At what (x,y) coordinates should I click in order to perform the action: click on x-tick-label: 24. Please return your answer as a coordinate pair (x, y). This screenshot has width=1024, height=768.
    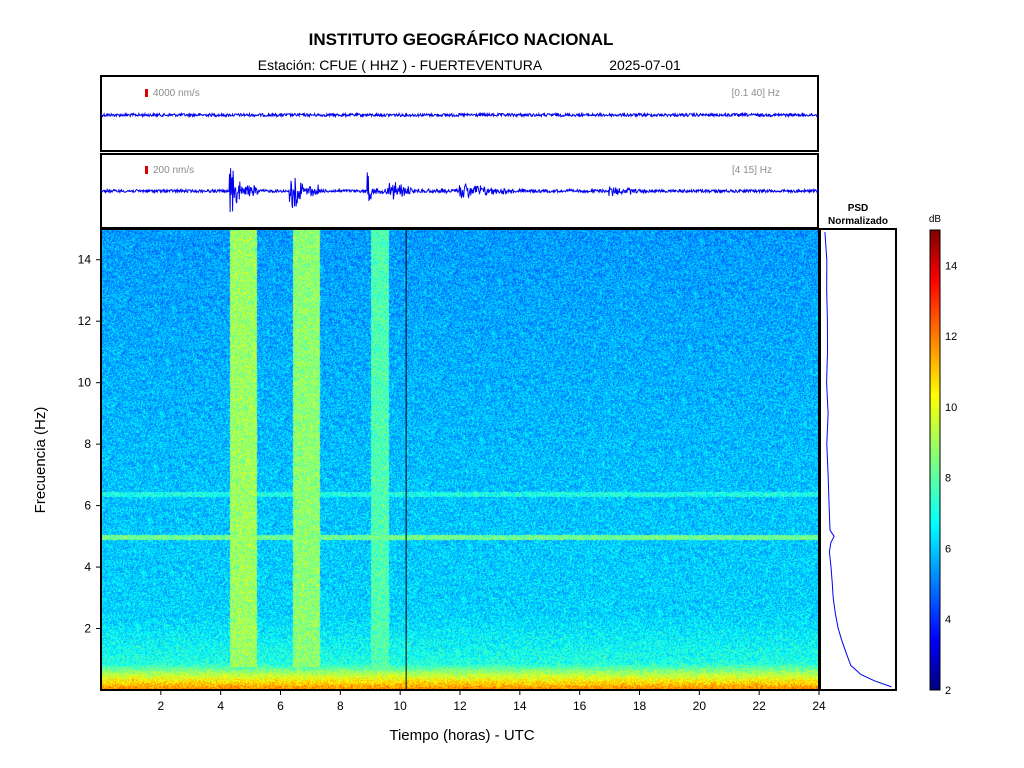
    Looking at the image, I should click on (819, 706).